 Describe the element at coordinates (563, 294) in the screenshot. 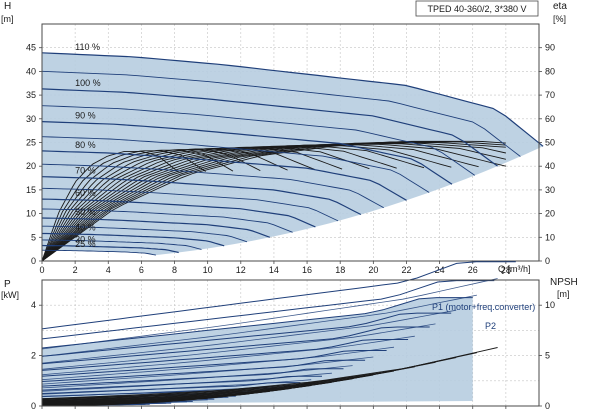

I see `npsh-axis-unit: [m]` at that location.